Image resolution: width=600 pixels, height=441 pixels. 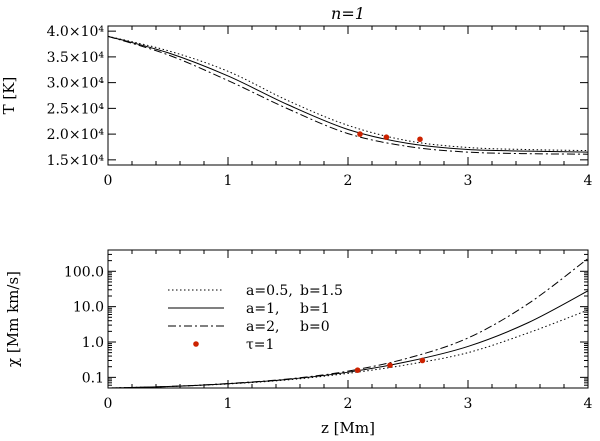 I want to click on legend-label-a: a=0.5,, so click(x=269, y=291).